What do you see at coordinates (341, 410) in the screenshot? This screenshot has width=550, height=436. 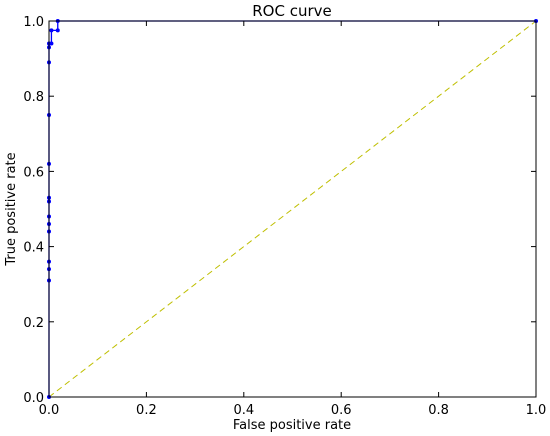 I see `x-tick-label: 0.6` at bounding box center [341, 410].